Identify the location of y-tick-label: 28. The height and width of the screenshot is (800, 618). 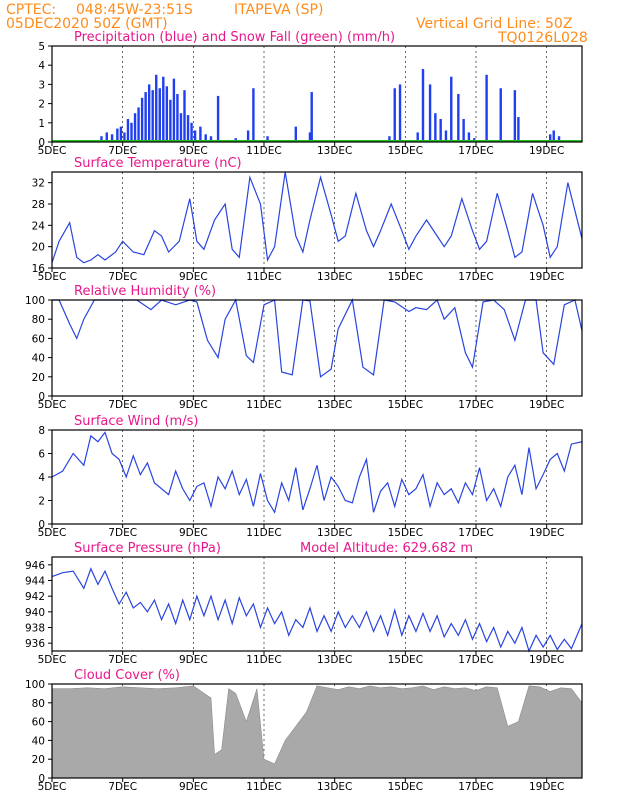
(38, 205).